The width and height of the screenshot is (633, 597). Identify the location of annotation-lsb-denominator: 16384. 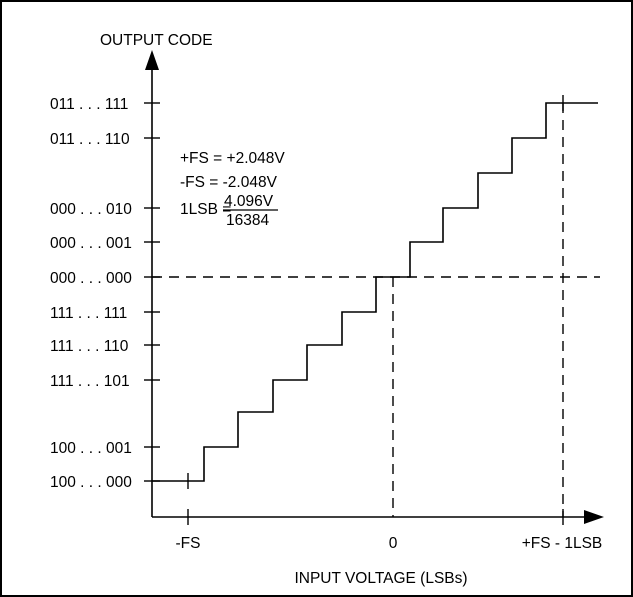
(247, 220).